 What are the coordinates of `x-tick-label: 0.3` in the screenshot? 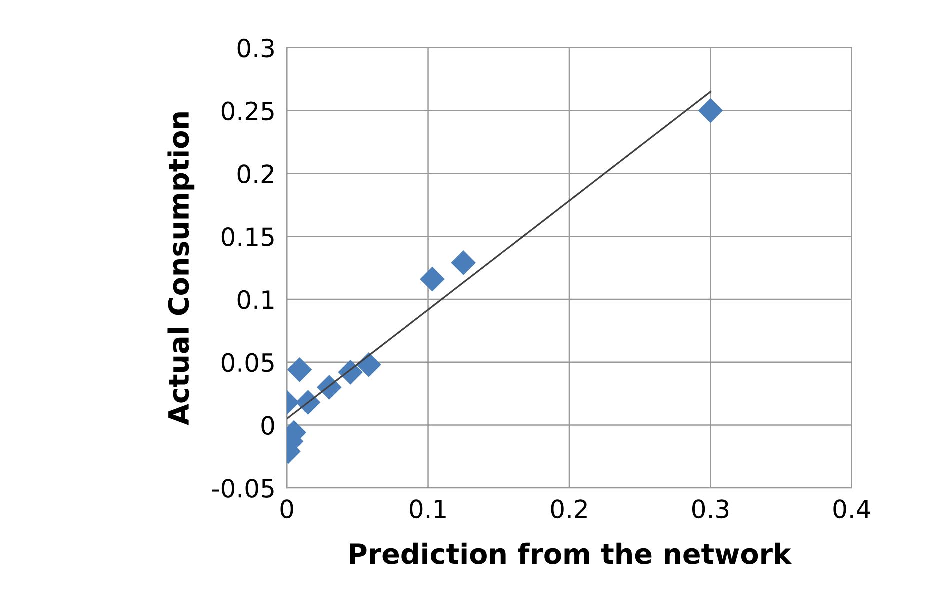 It's located at (710, 509).